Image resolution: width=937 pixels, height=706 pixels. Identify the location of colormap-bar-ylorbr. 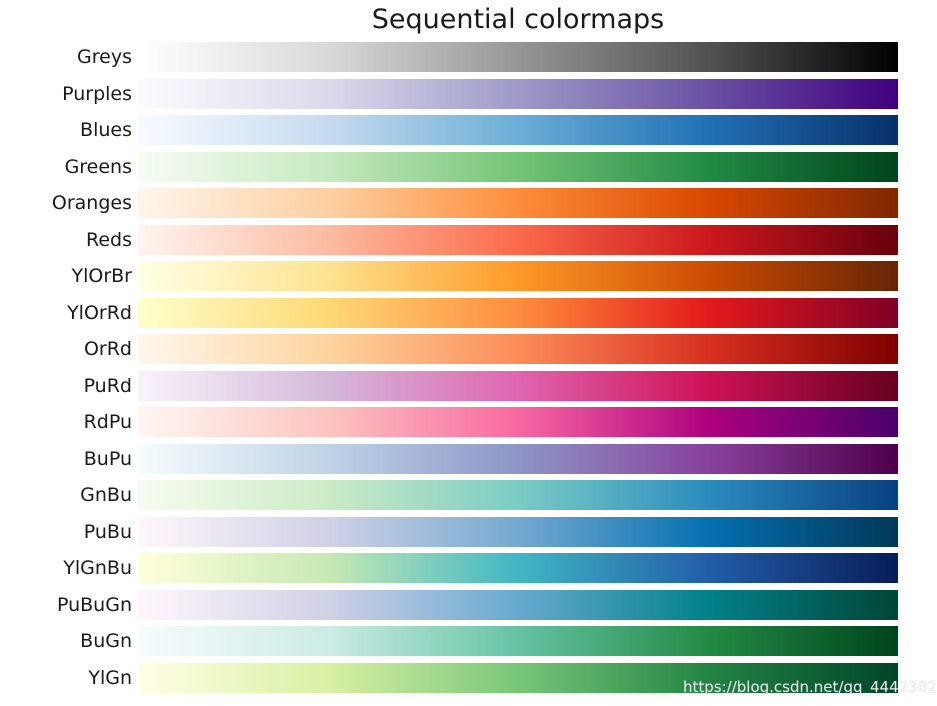
(518, 276).